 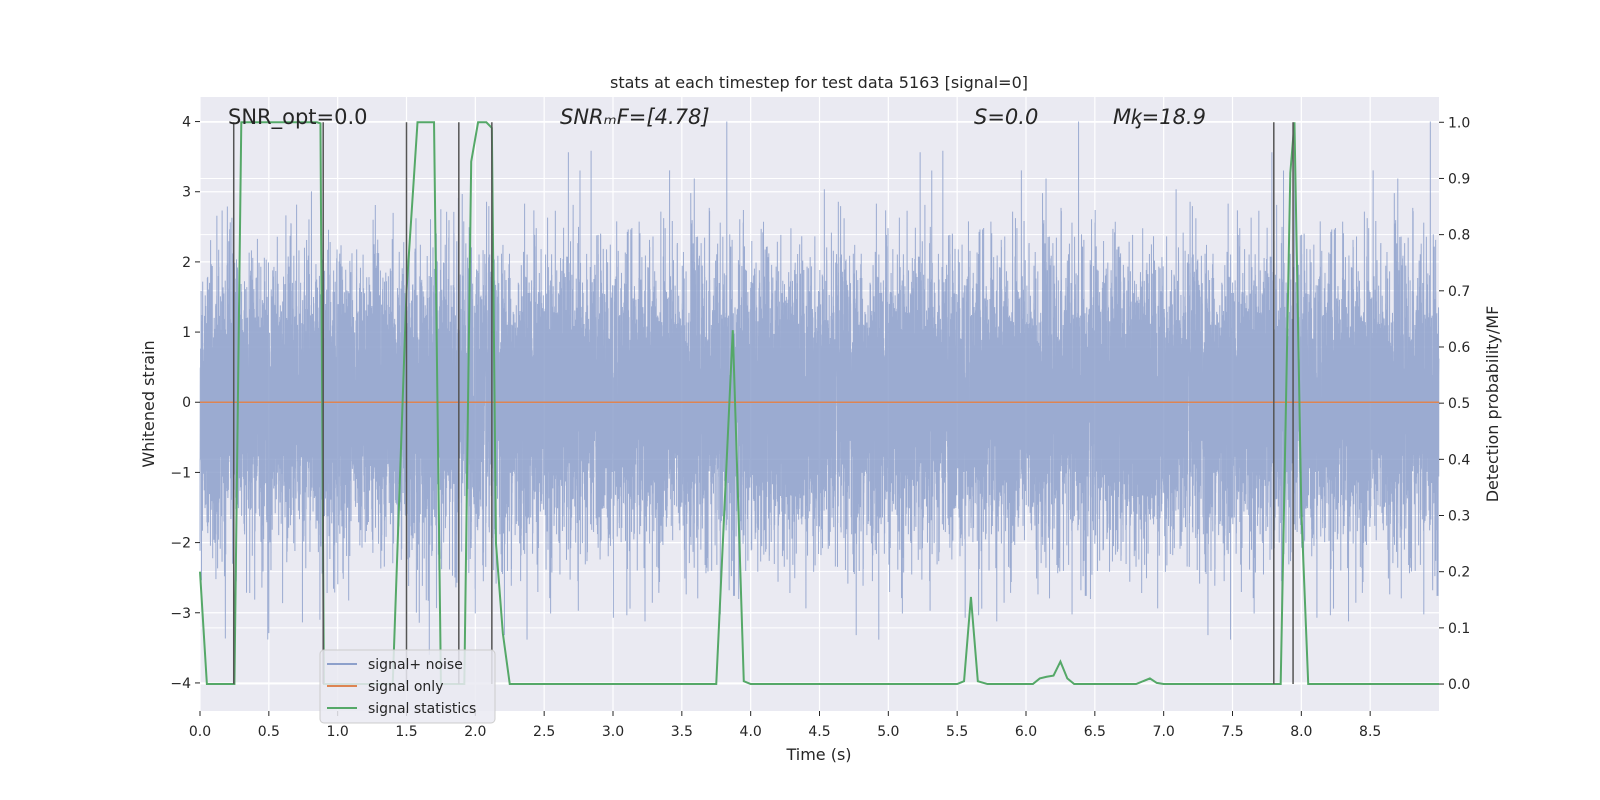 I want to click on annotation-mc: Mᶄ=18.9, so click(x=1159, y=117).